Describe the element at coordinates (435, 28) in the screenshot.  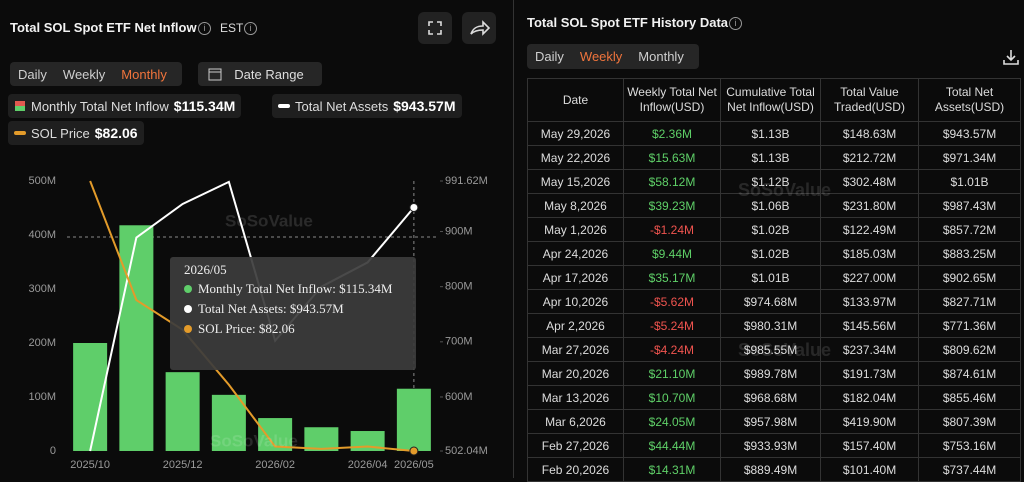
I see `expand-button` at that location.